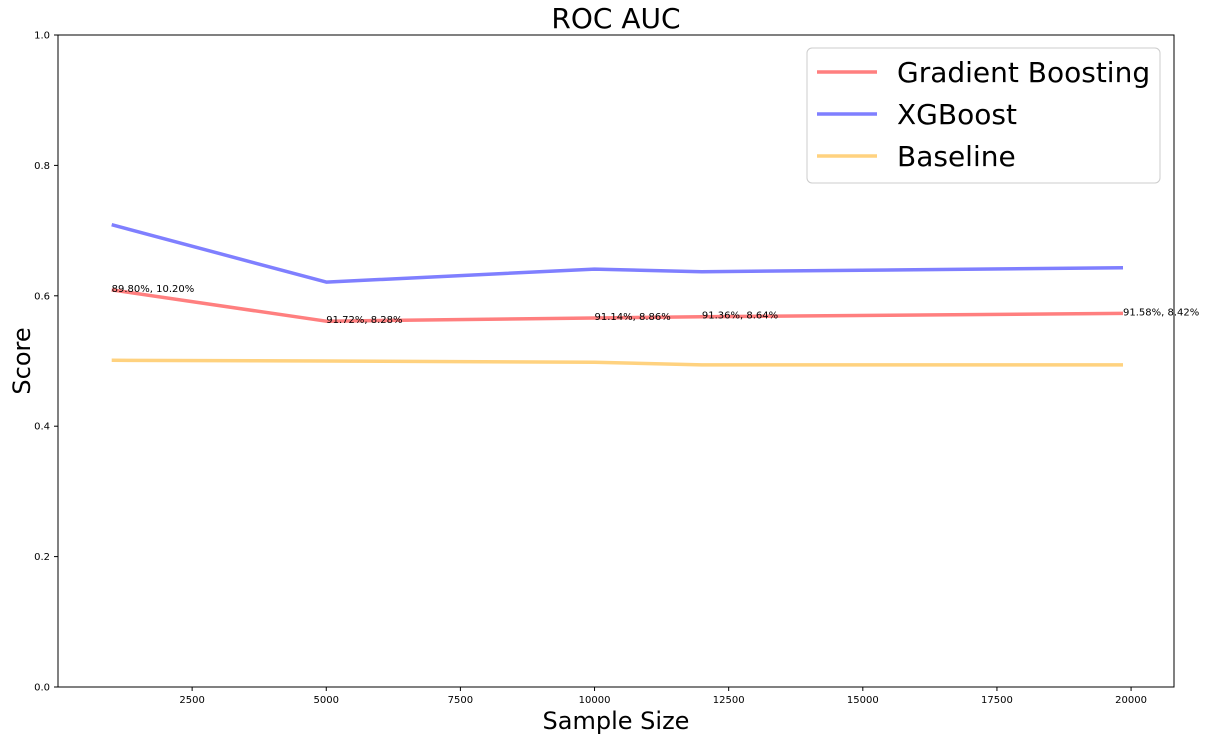 The height and width of the screenshot is (743, 1206). What do you see at coordinates (42, 557) in the screenshot?
I see `y-tick-label: 0.2` at bounding box center [42, 557].